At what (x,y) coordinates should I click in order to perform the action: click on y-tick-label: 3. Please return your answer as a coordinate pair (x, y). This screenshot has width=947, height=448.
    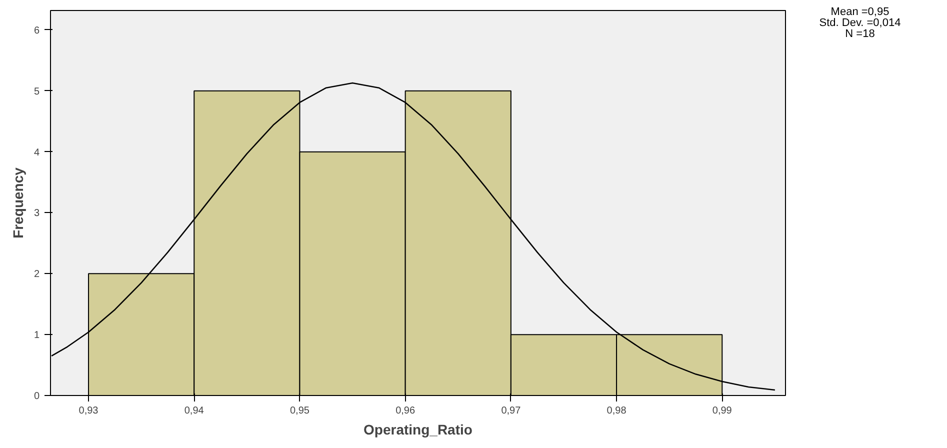
    Looking at the image, I should click on (37, 214).